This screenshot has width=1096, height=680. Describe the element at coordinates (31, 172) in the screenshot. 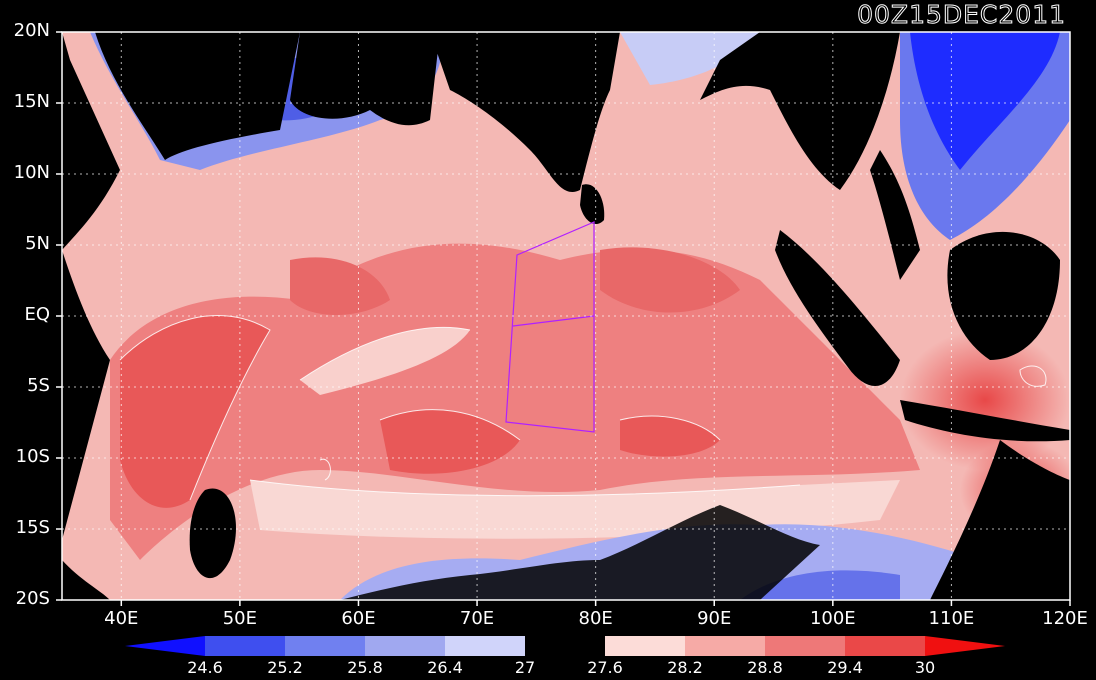

I see `lat-tick-label: 10N` at that location.